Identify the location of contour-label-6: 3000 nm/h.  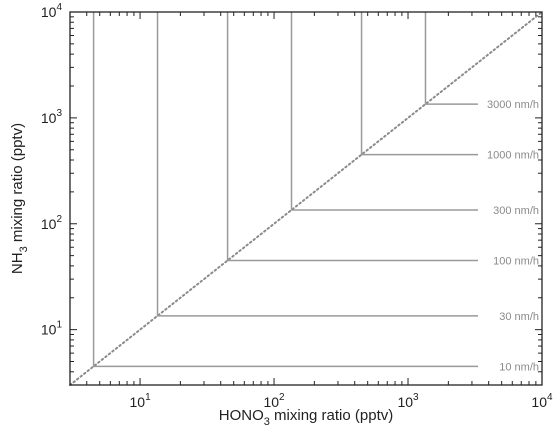
(513, 105).